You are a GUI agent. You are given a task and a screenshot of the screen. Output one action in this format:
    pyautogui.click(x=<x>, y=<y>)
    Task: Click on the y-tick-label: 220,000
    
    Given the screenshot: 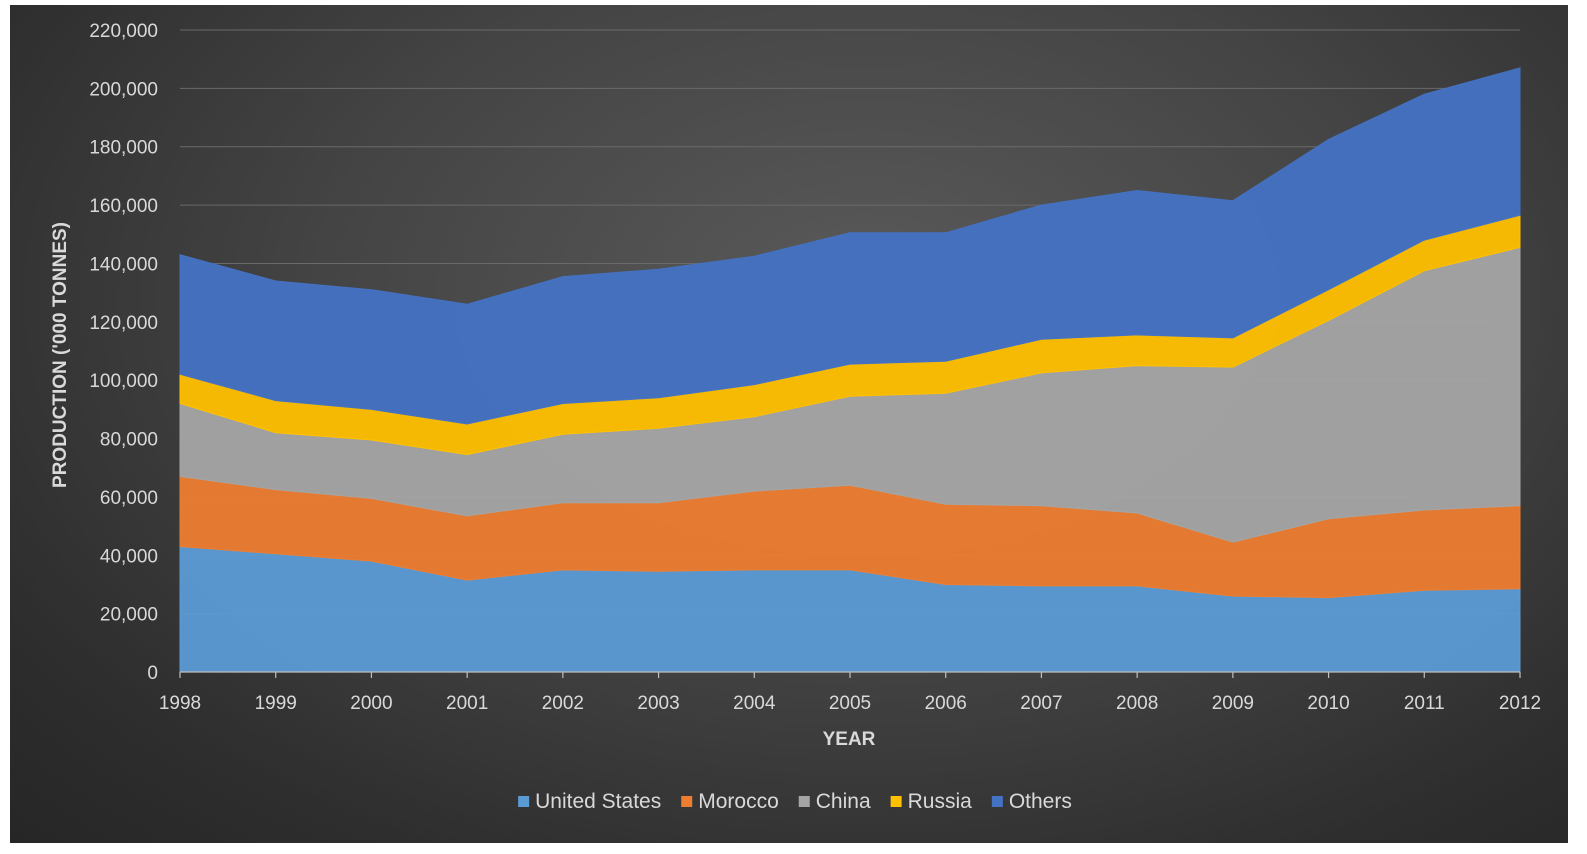 What is the action you would take?
    pyautogui.click(x=123, y=31)
    